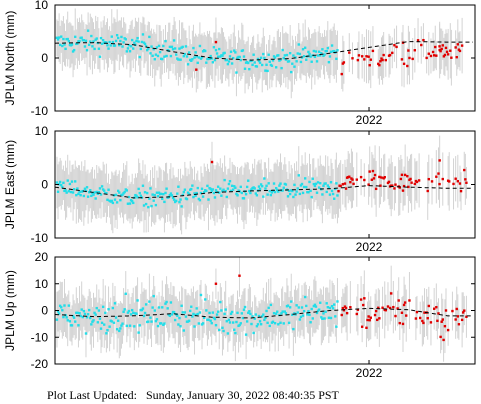 The image size is (481, 404). What do you see at coordinates (40, 364) in the screenshot?
I see `y-tick-label: -20` at bounding box center [40, 364].